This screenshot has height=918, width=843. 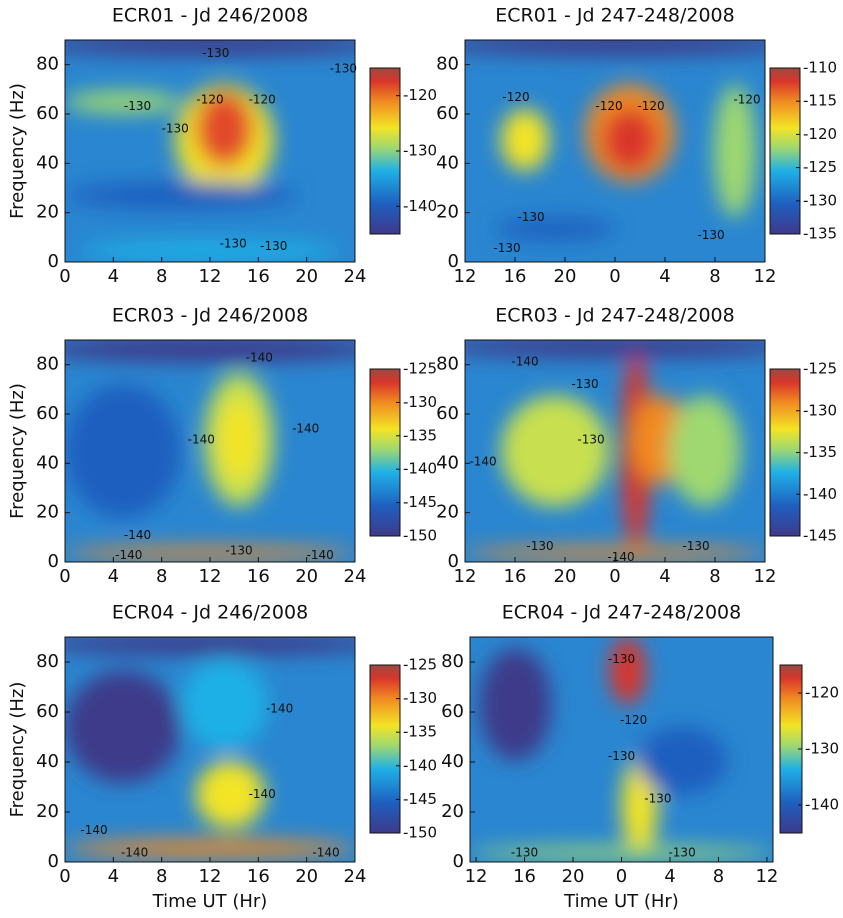 I want to click on panel-title: ECR04 - Jd 246/2008, so click(x=210, y=613).